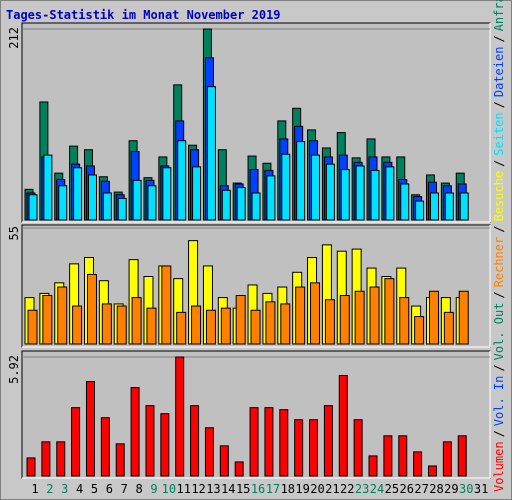  I want to click on x-tick-label: 18, so click(288, 489).